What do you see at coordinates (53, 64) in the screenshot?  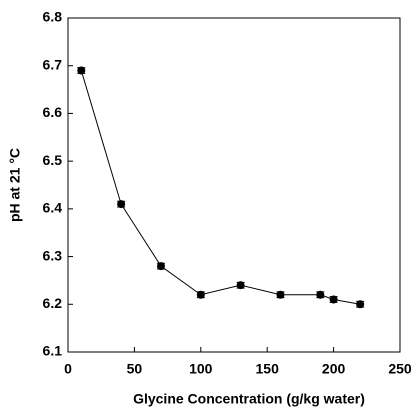 I see `y-tick-label: 6.7` at bounding box center [53, 64].